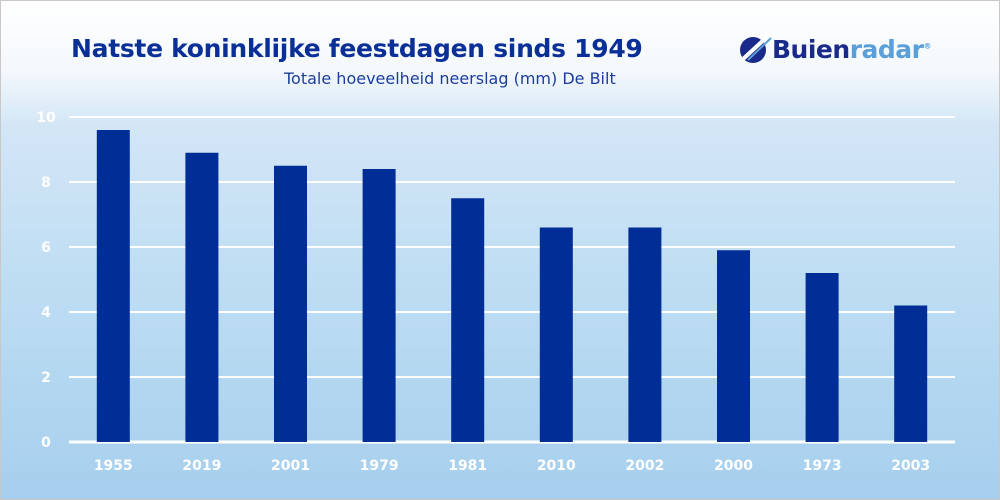  Describe the element at coordinates (851, 49) in the screenshot. I see `logo-text: Buienradar®` at that location.